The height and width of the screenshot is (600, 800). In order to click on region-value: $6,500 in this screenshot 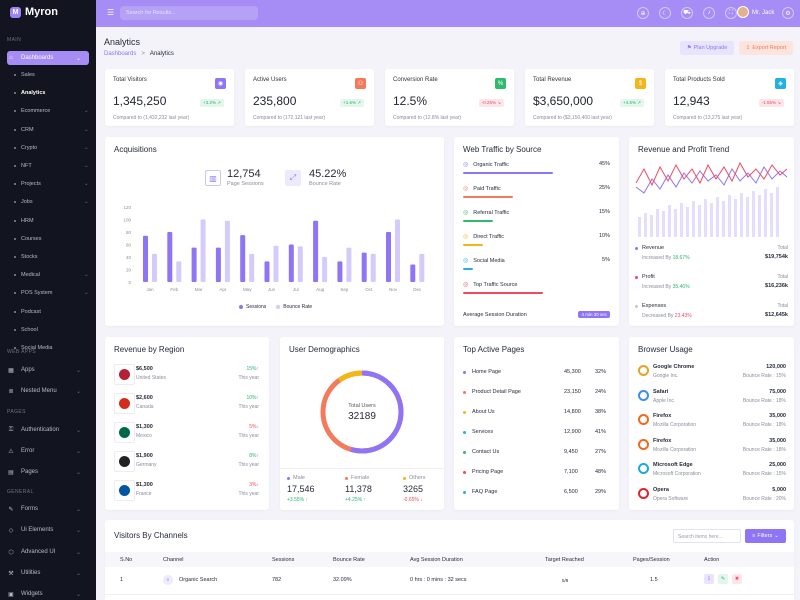, I will do `click(144, 369)`.